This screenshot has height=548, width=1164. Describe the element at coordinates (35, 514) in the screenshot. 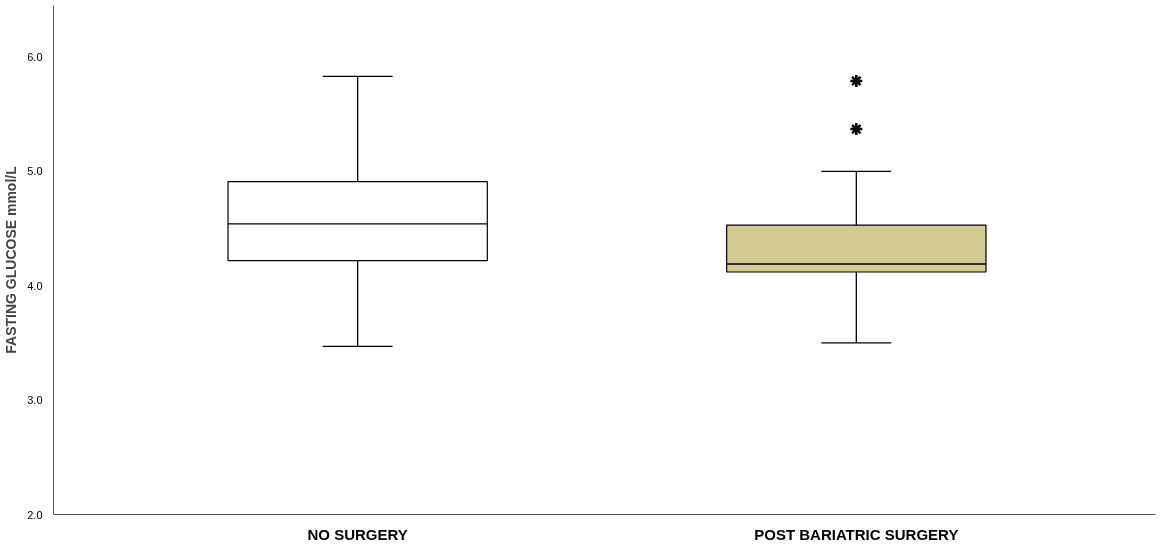

I see `y-tick-label: 2.0` at that location.